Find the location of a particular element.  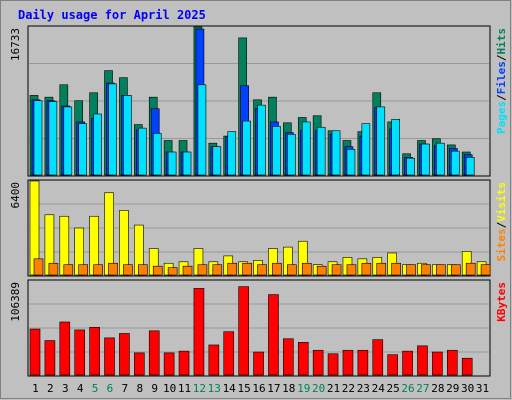

y-max-label: 16733 is located at coordinates (15, 44).